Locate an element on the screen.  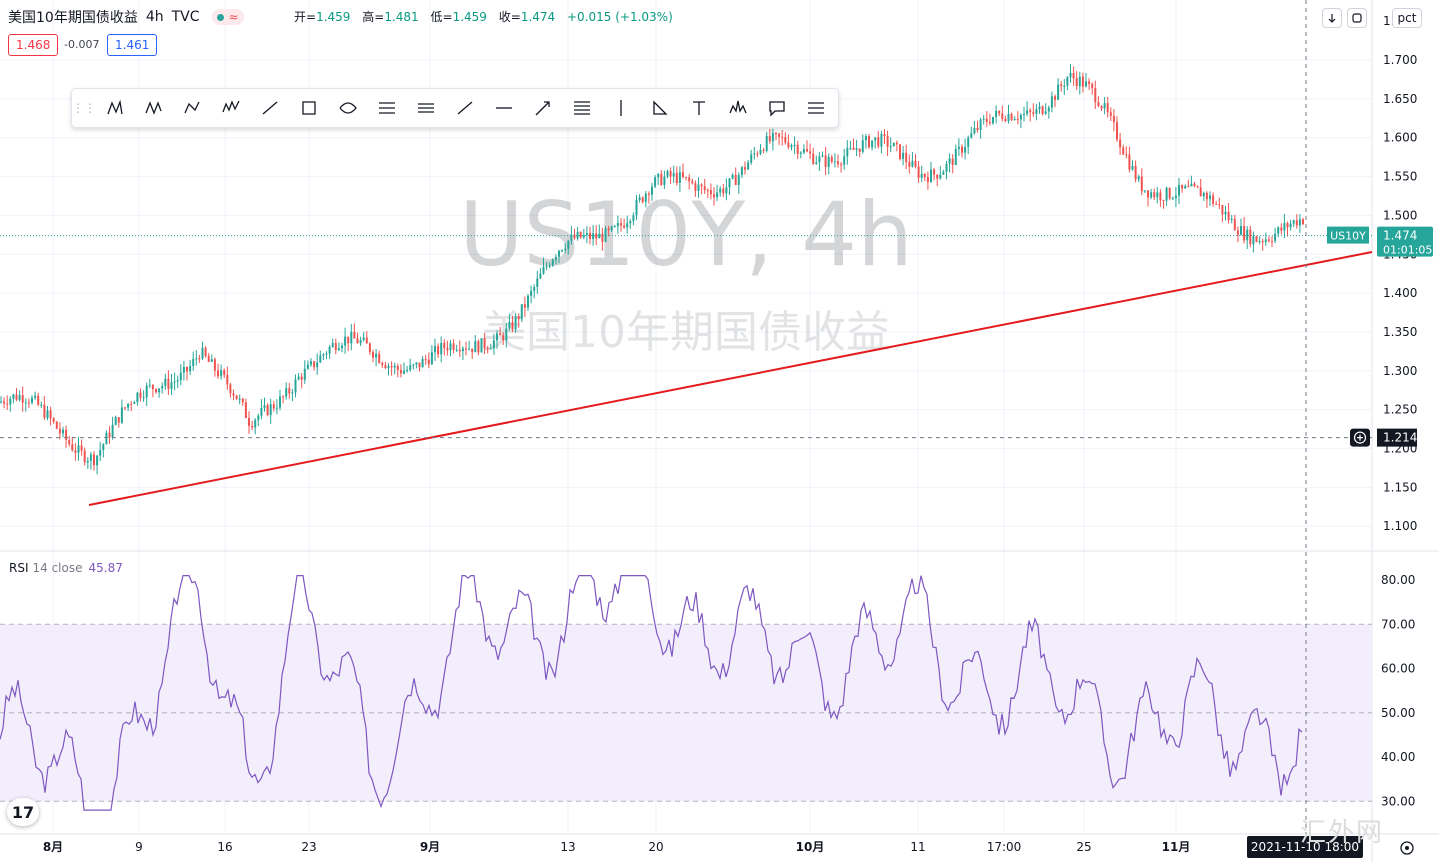
pattern-abcd-icon is located at coordinates (191, 107).